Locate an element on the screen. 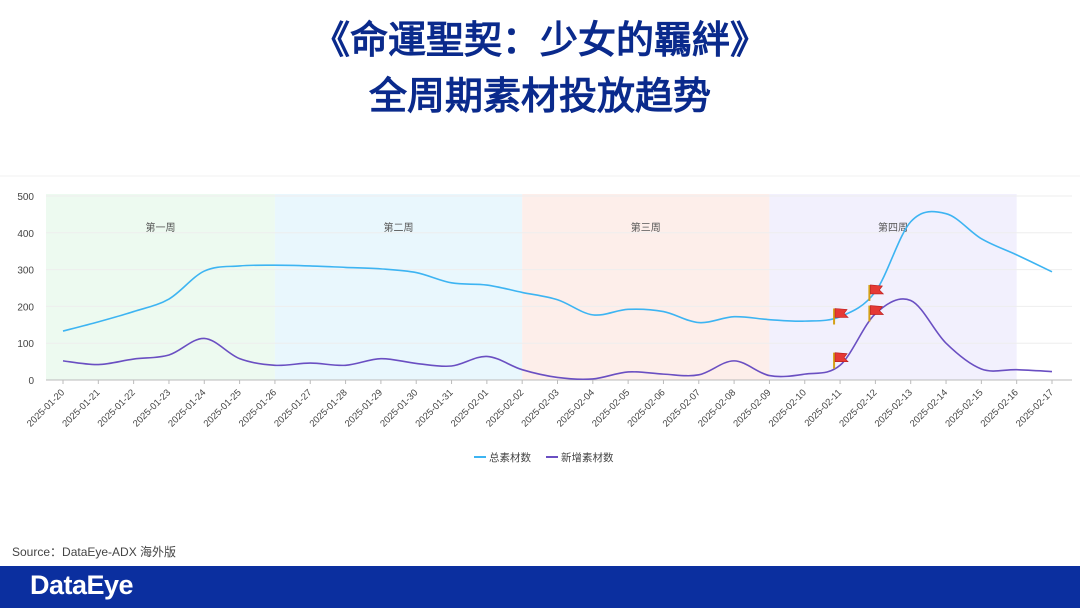 The height and width of the screenshot is (608, 1080). y-tick-label: 300 is located at coordinates (25, 271).